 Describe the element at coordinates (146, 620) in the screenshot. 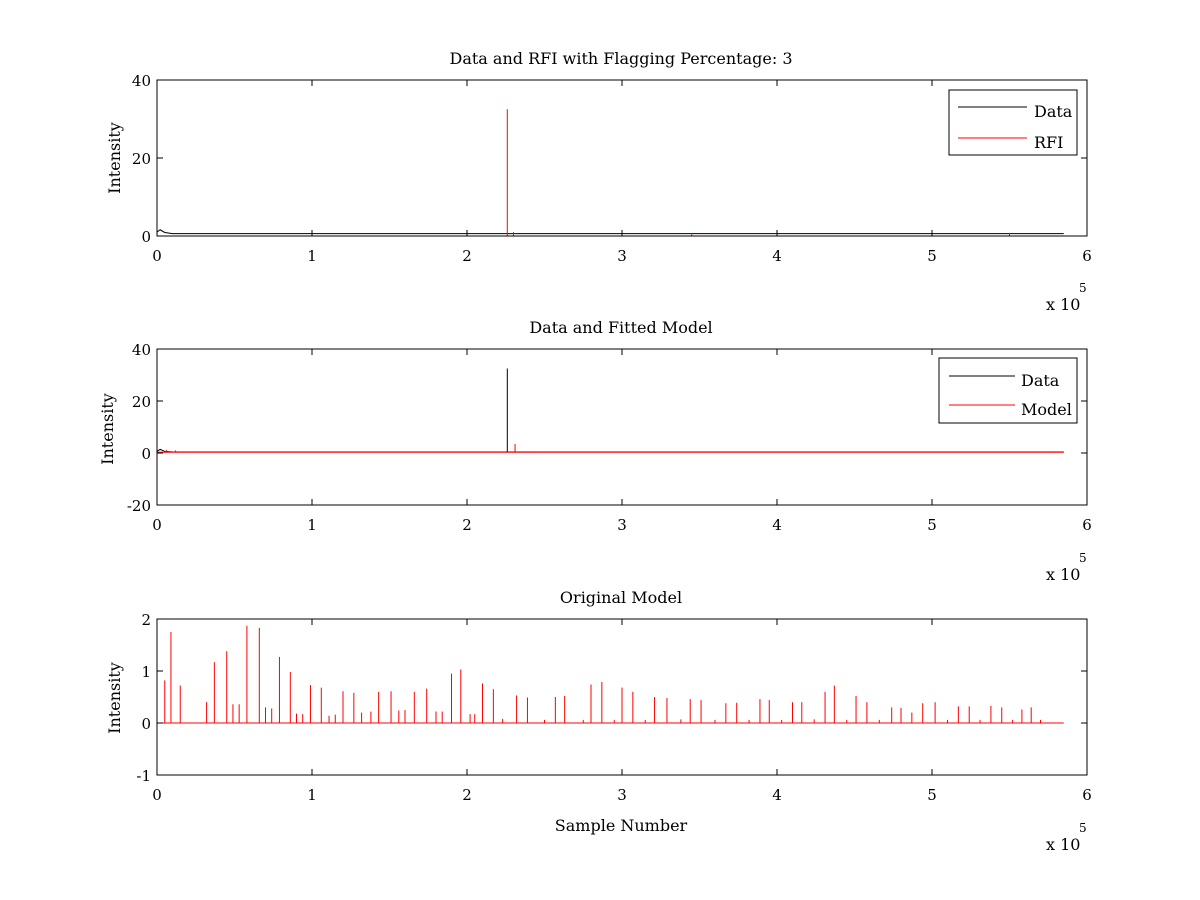

I see `y-tick-label: 2` at that location.